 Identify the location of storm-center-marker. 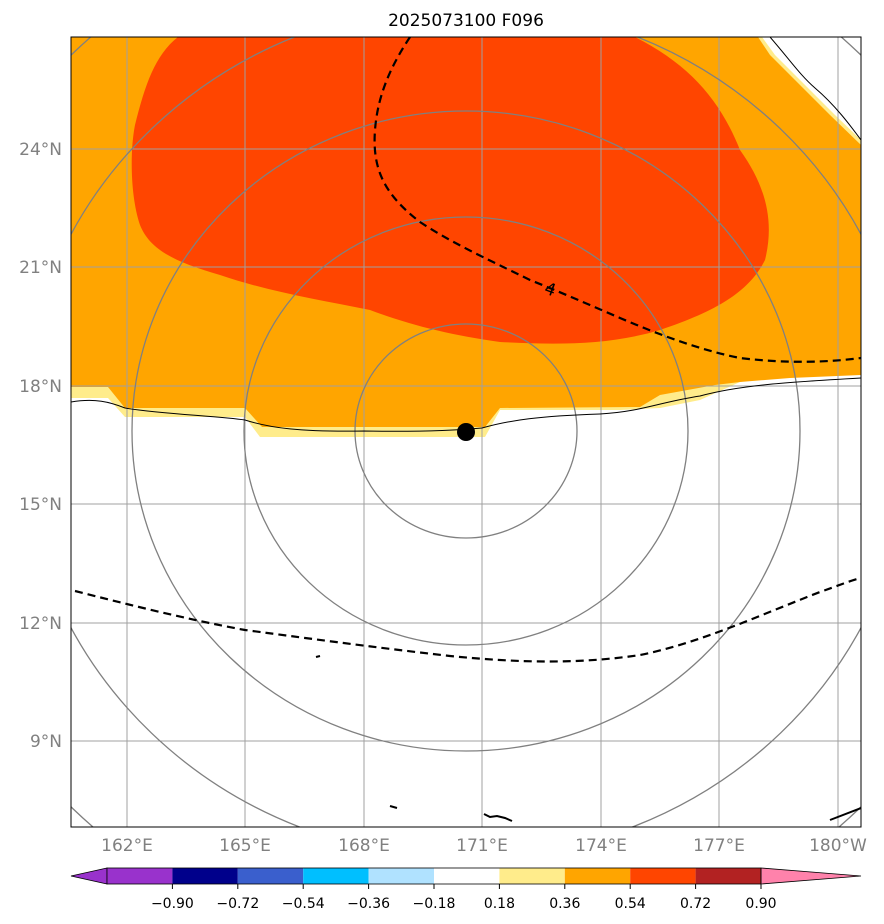
(466, 432).